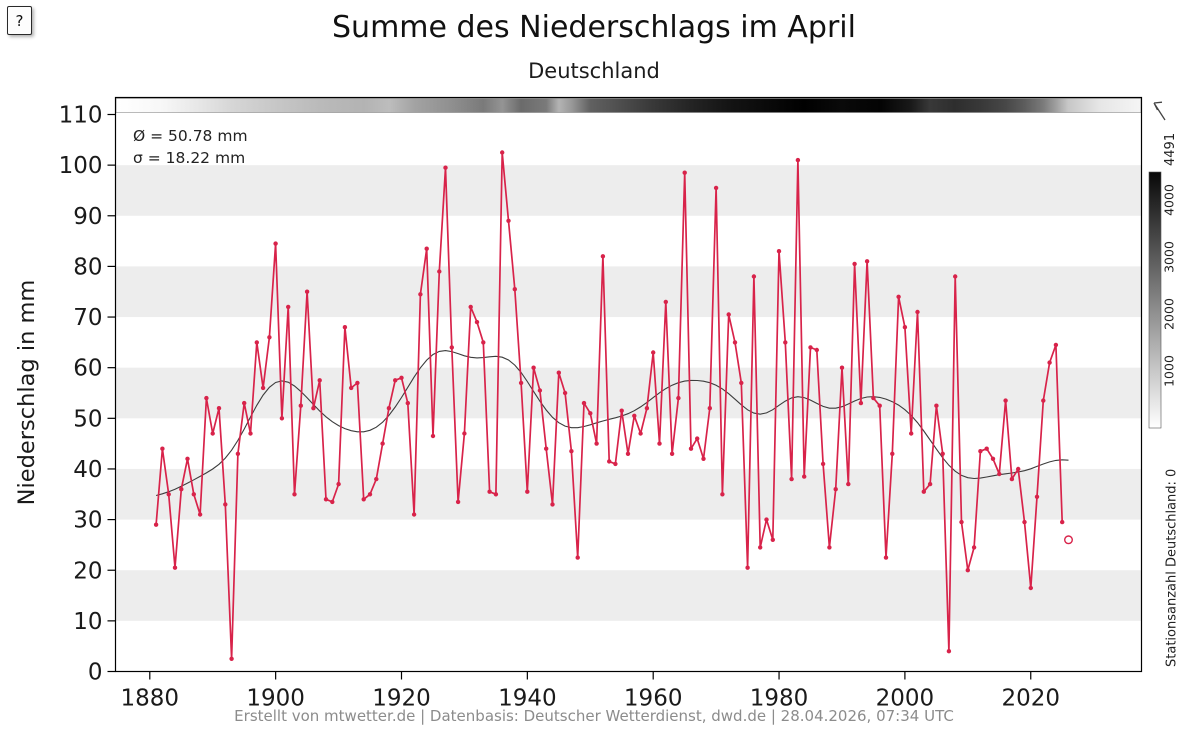 Image resolution: width=1188 pixels, height=741 pixels. I want to click on colorbar-tick-label: 2000, so click(1169, 314).